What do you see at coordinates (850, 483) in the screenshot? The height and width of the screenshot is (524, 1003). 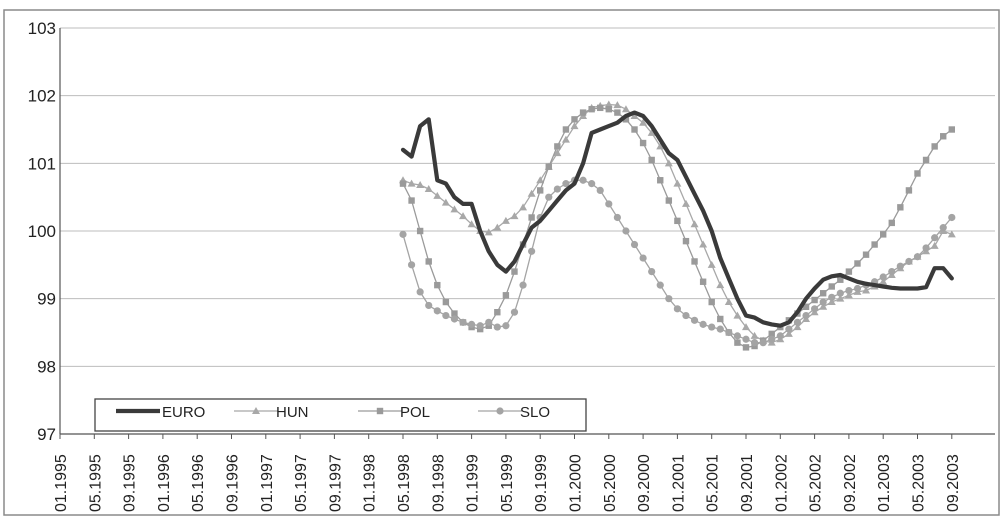 I see `x-tick-label: 09.2002` at bounding box center [850, 483].